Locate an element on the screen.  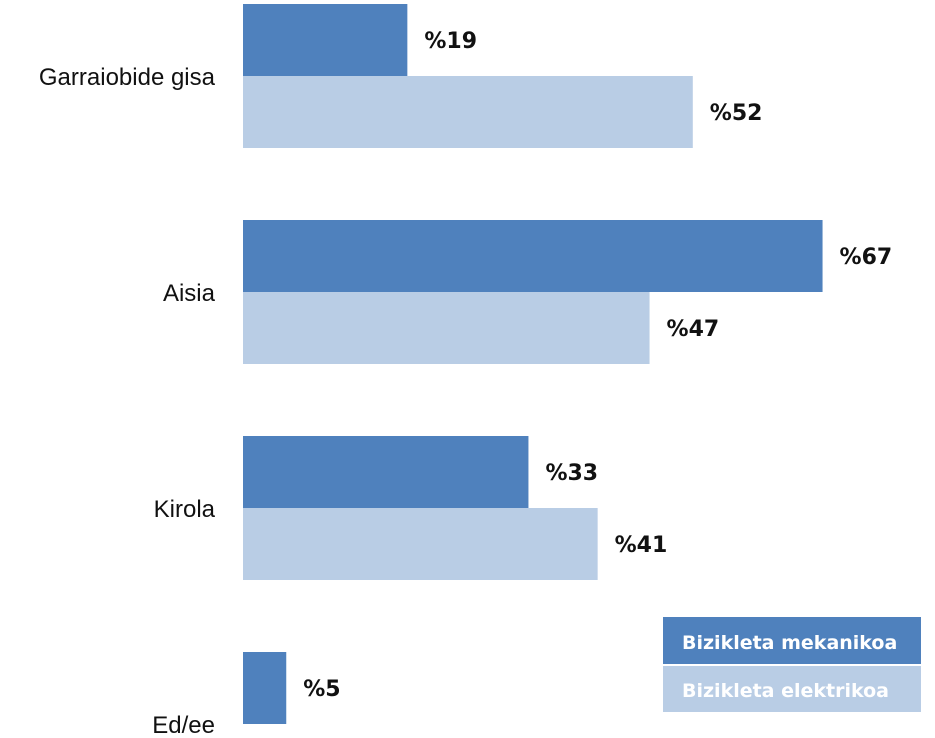
category-label-garraiobide-gisa: Garraiobide gisa is located at coordinates (127, 77).